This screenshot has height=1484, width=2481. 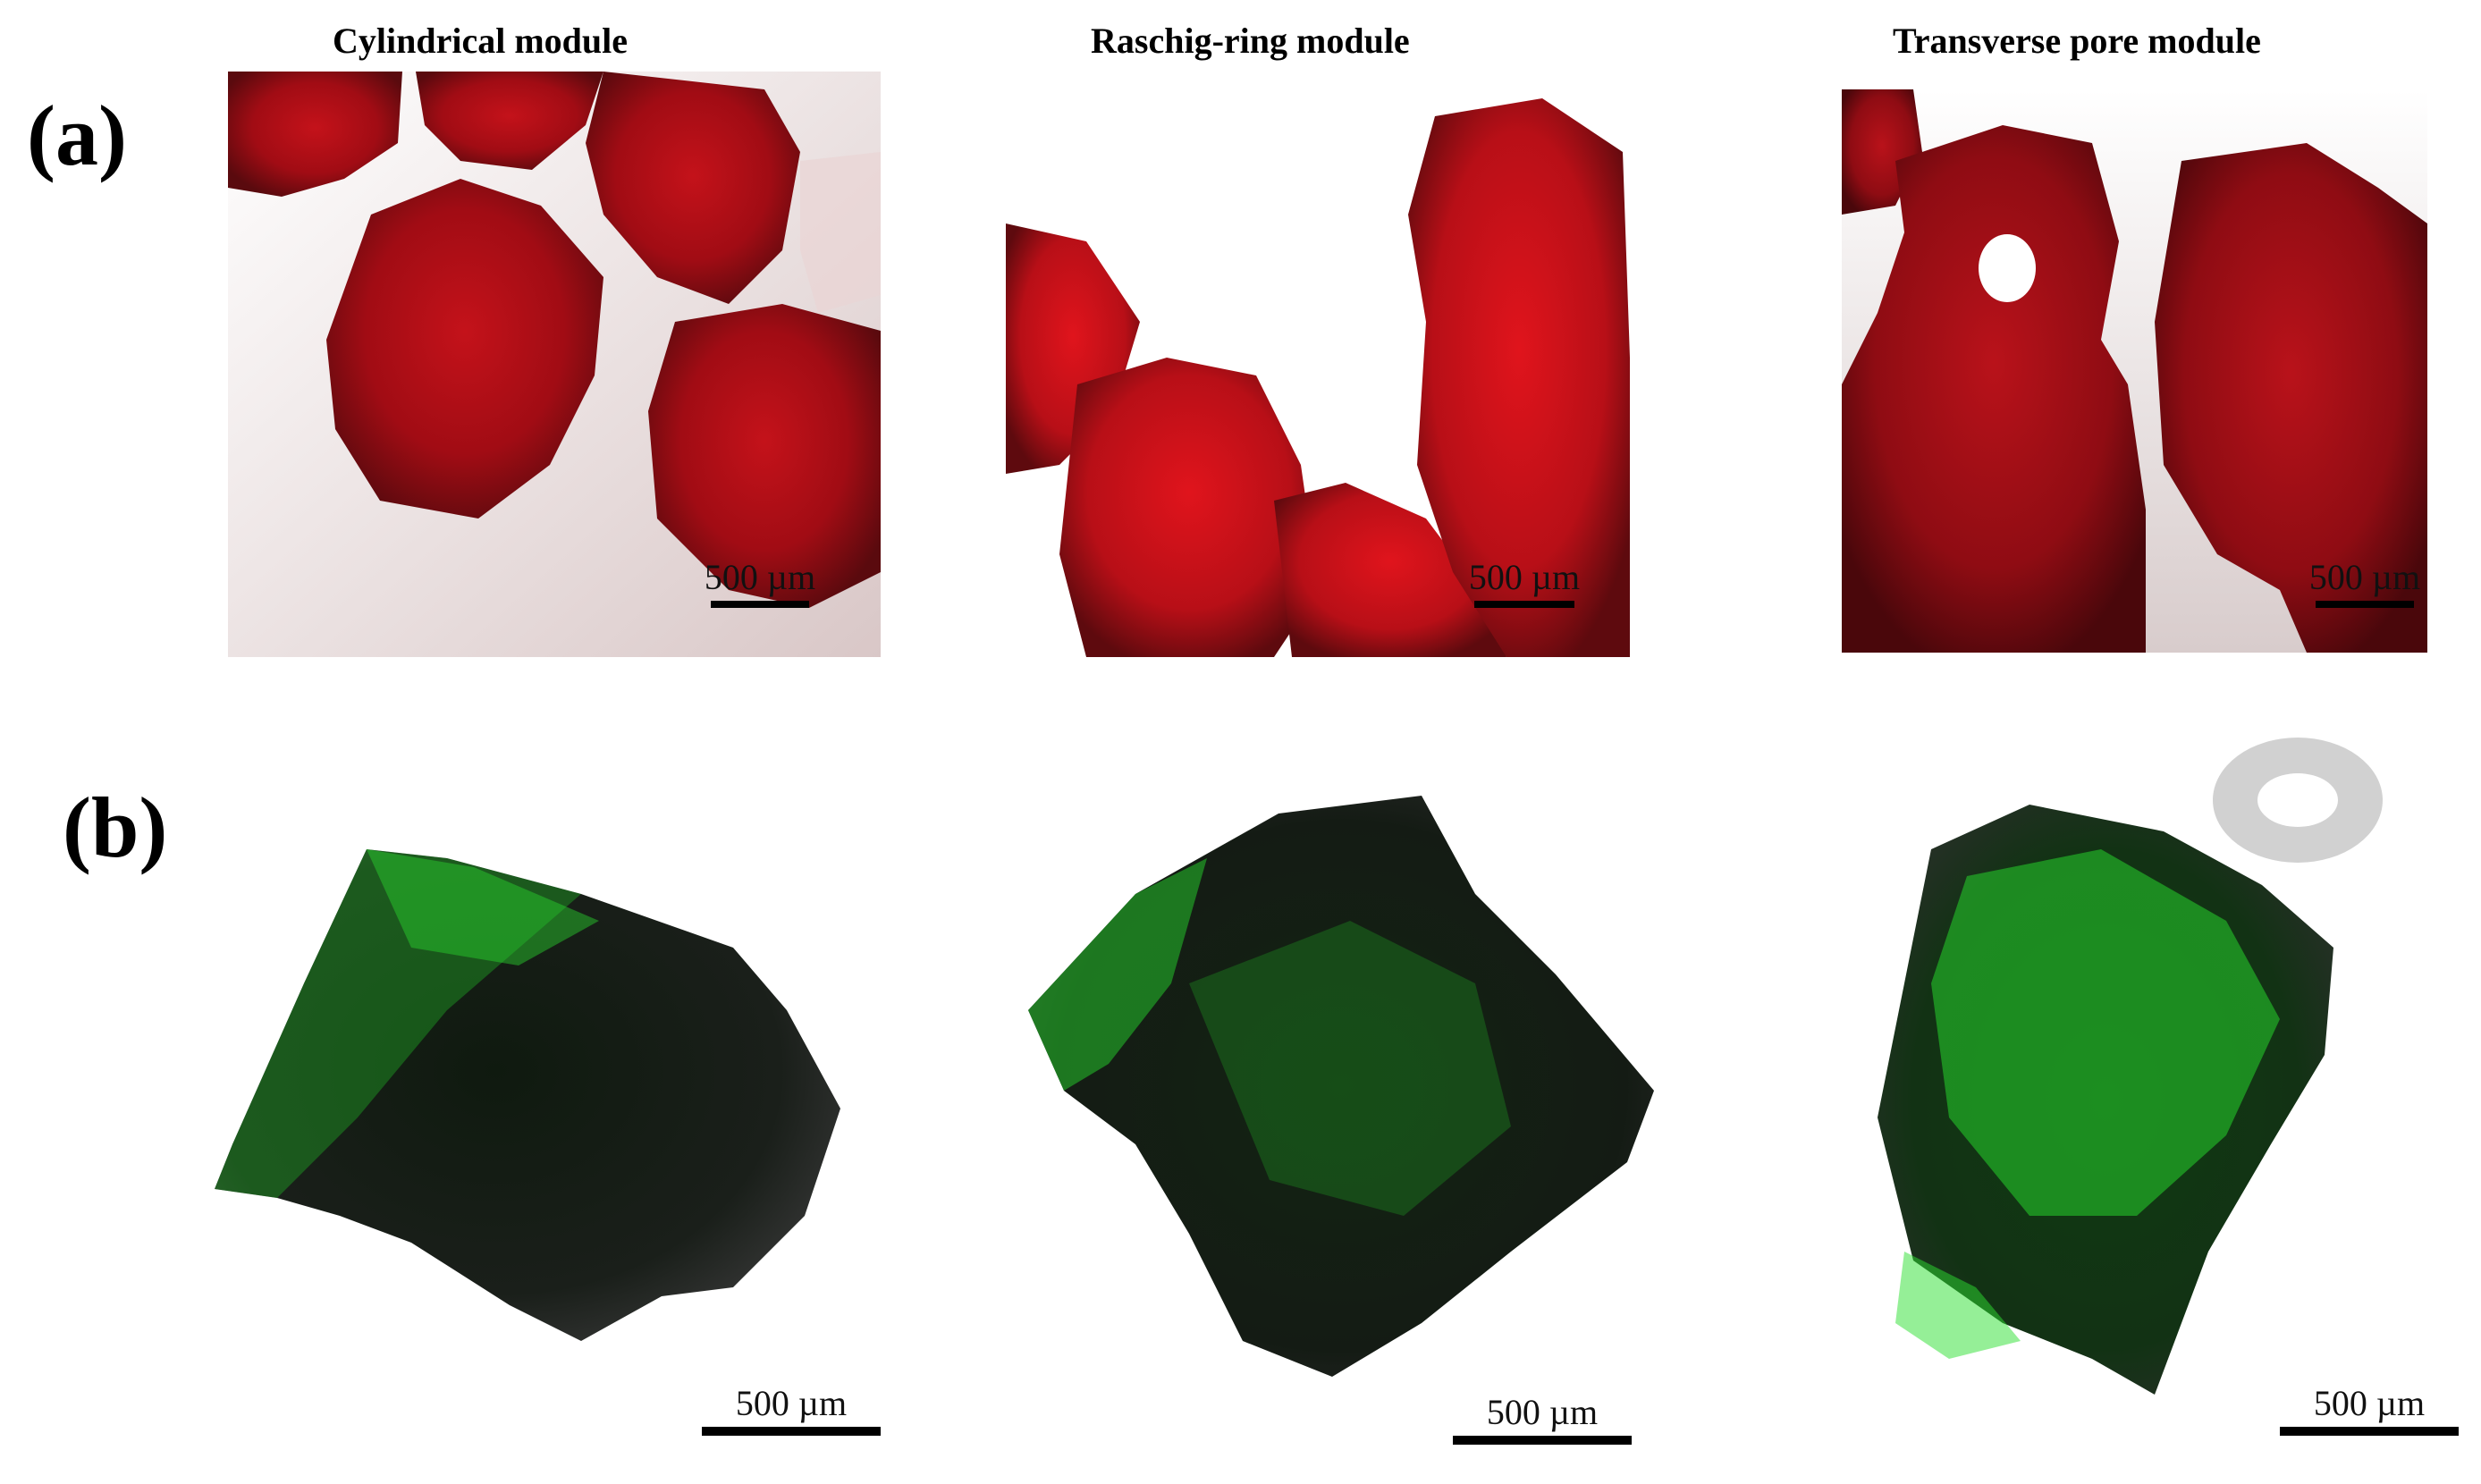 What do you see at coordinates (1251, 41) in the screenshot?
I see `column-title-raschig-ring: Raschig-ring module` at bounding box center [1251, 41].